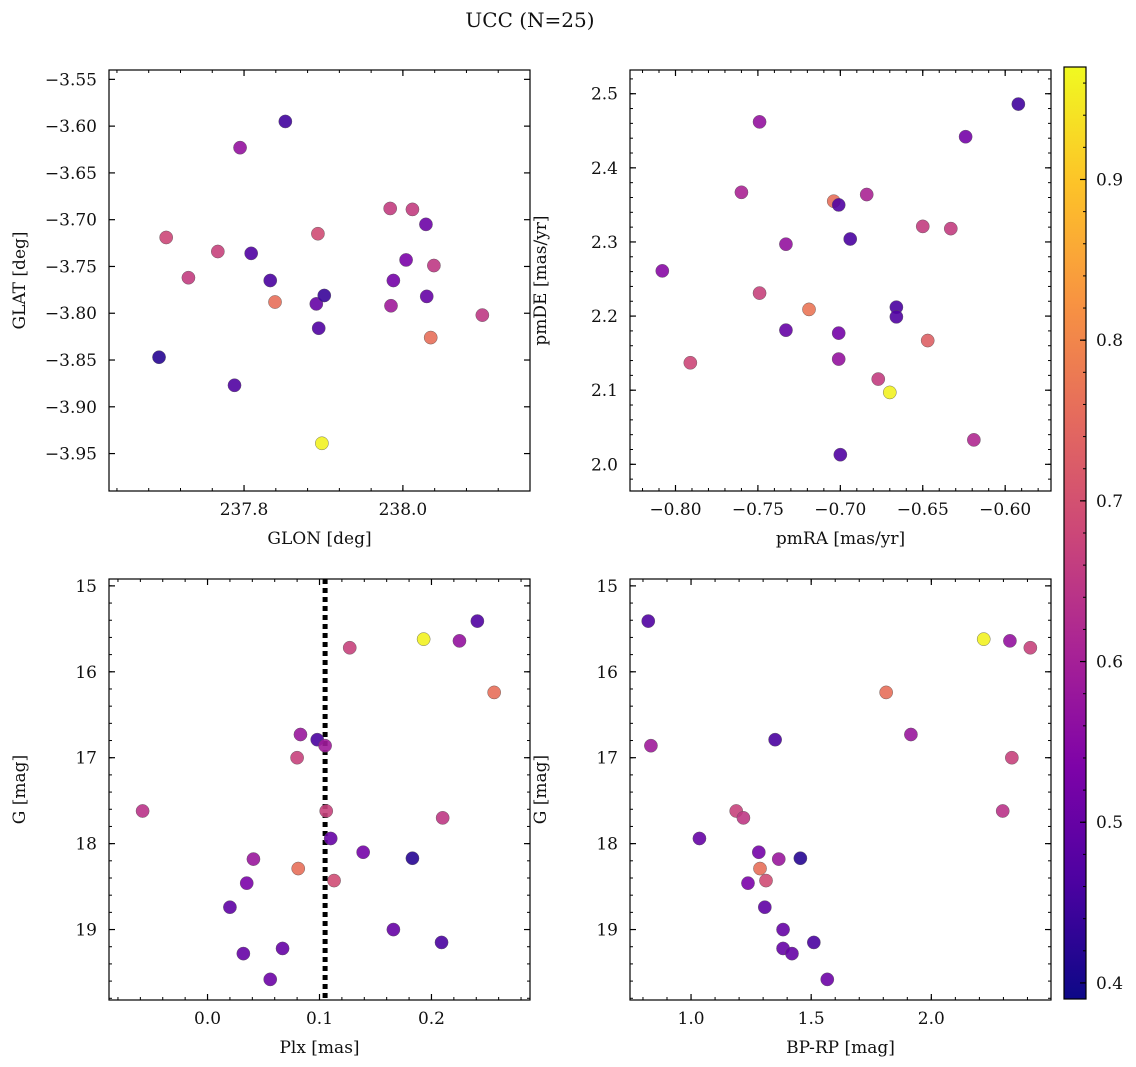 The image size is (1136, 1067). What do you see at coordinates (71, 361) in the screenshot?
I see `y-tick-label: −3.85` at bounding box center [71, 361].